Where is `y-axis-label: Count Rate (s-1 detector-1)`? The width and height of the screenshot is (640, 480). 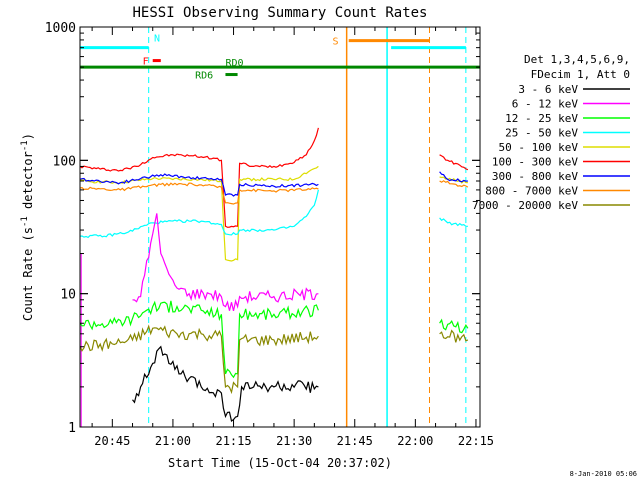 y-axis-label: Count Rate (s-1 detector-1) is located at coordinates (27, 227).